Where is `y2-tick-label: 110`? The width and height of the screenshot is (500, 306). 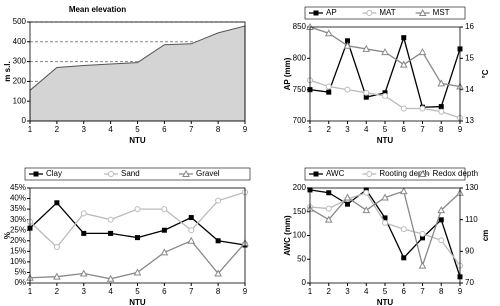 y2-tick-label: 110 is located at coordinates (471, 219).